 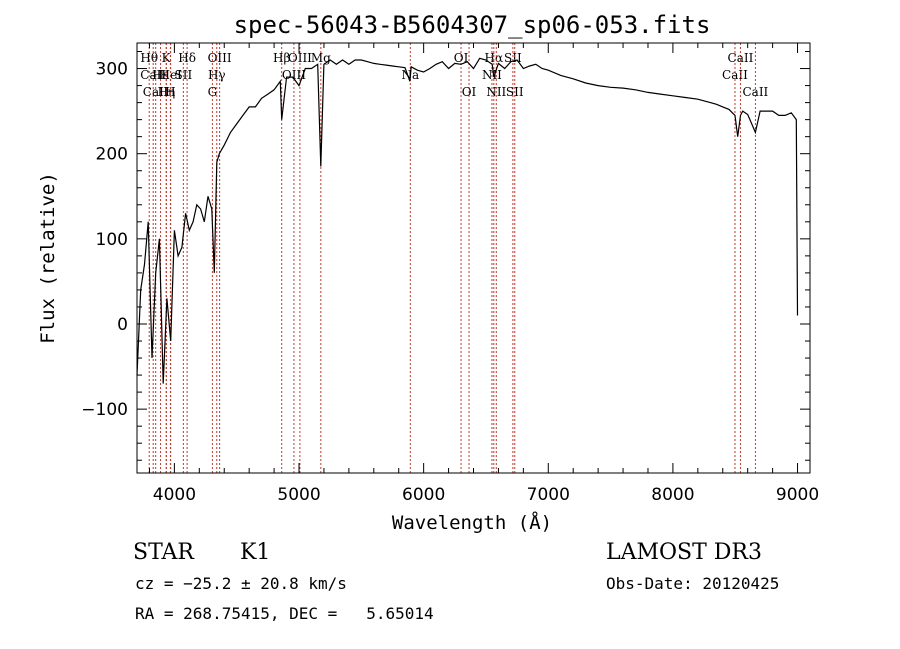 What do you see at coordinates (298, 495) in the screenshot?
I see `x-tick-label: 5000` at bounding box center [298, 495].